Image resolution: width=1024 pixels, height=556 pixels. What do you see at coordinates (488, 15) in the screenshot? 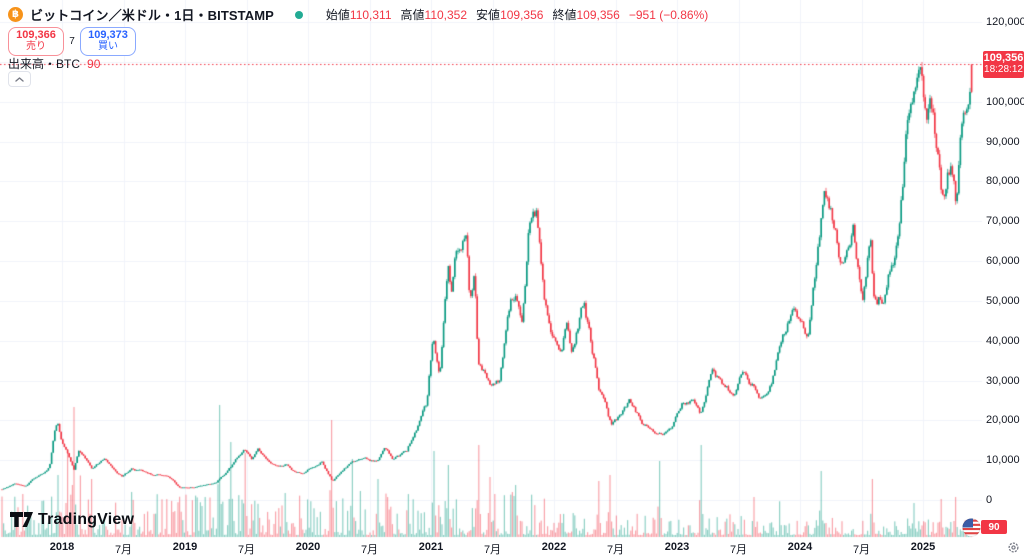
I see `low-label: 安値` at bounding box center [488, 15].